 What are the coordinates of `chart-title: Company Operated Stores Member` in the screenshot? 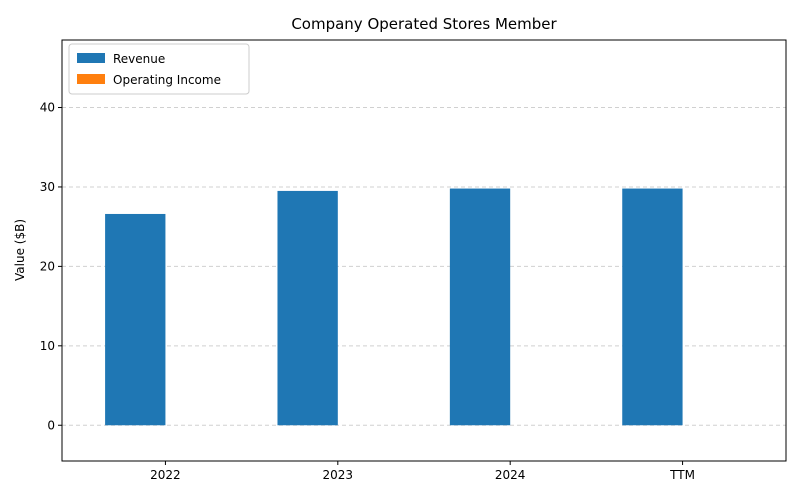 It's located at (424, 24).